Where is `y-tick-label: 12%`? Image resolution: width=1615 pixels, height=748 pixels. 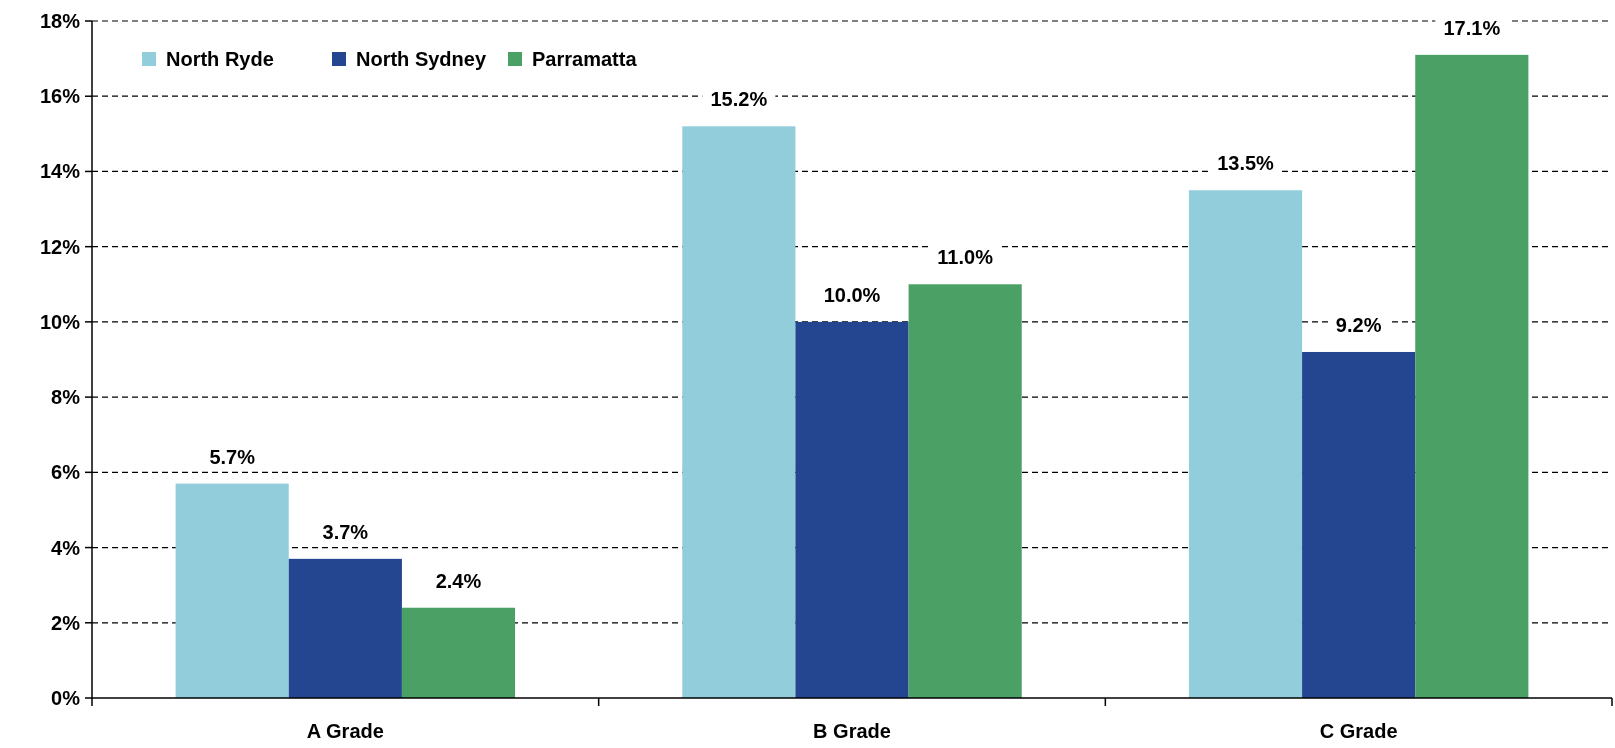 y-tick-label: 12% is located at coordinates (60, 246).